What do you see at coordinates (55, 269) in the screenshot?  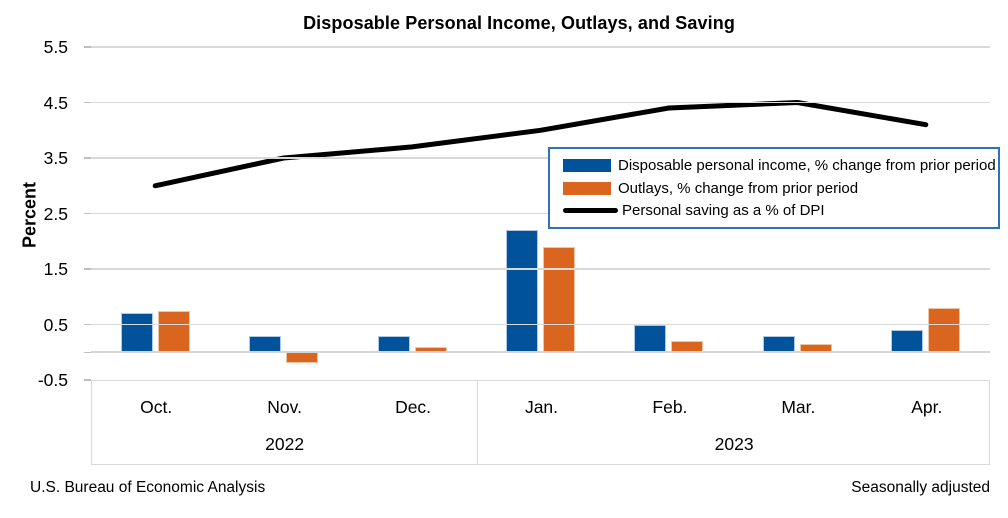 I see `y-tick-label: 1.5` at bounding box center [55, 269].